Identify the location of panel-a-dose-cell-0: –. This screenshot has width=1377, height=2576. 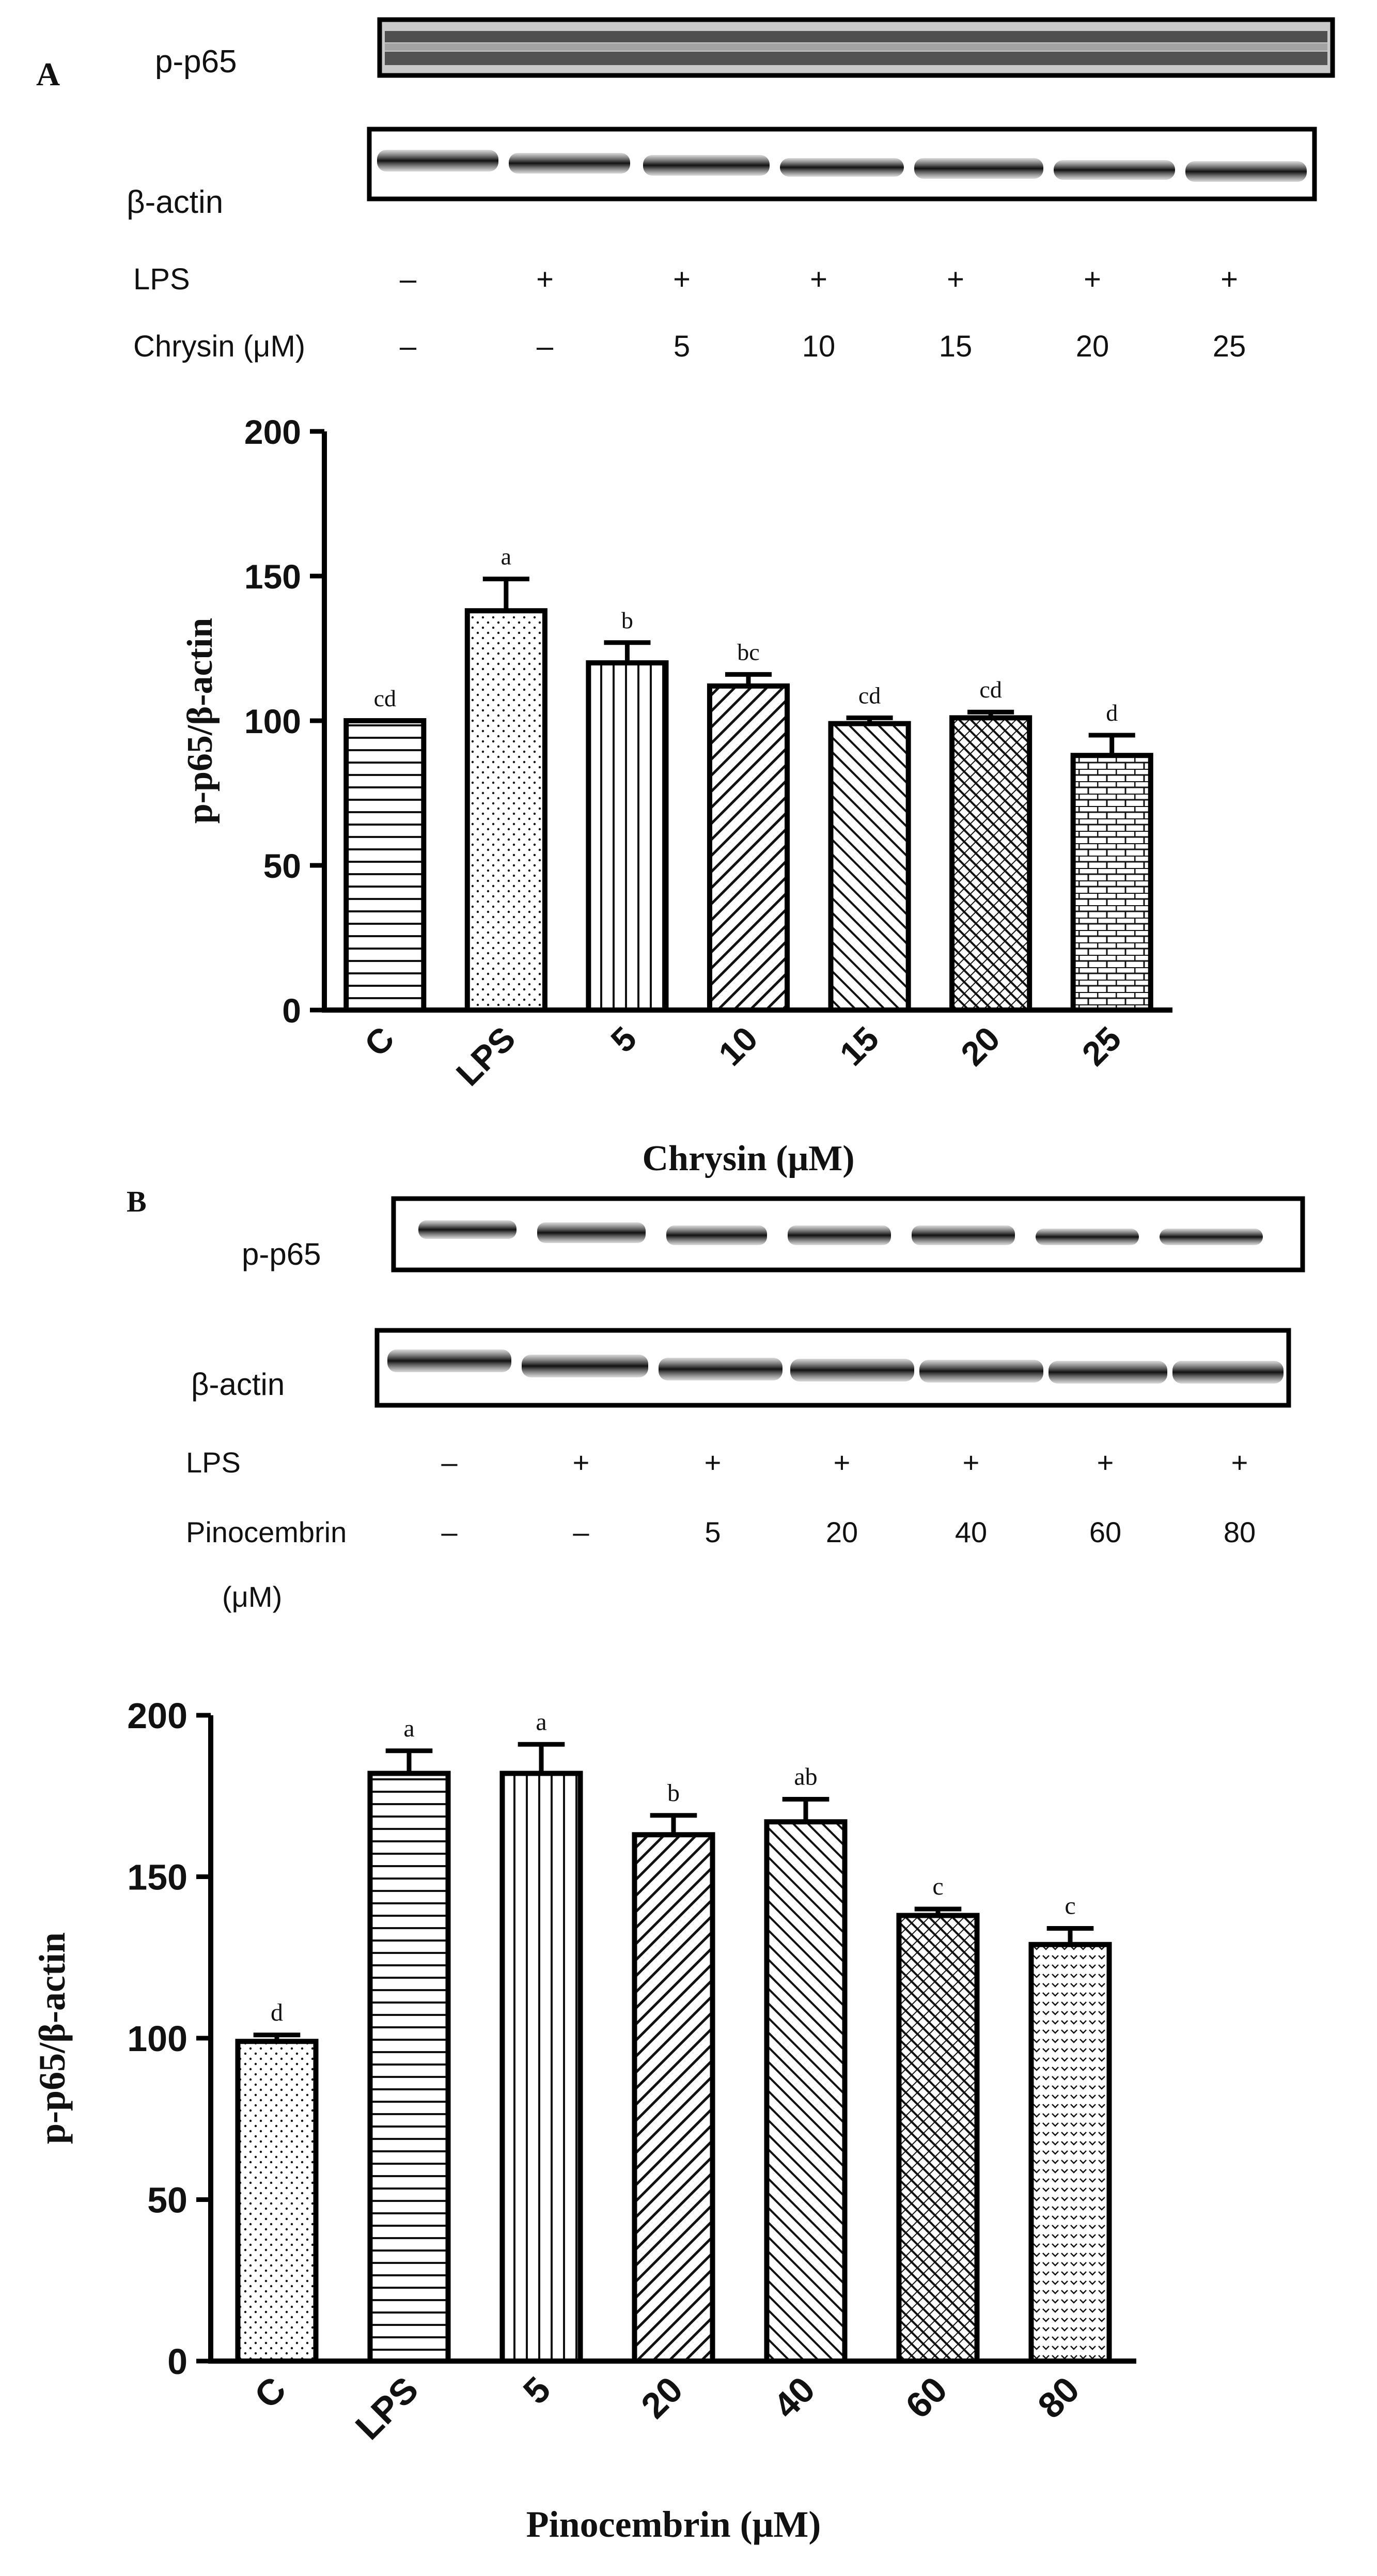
(408, 346).